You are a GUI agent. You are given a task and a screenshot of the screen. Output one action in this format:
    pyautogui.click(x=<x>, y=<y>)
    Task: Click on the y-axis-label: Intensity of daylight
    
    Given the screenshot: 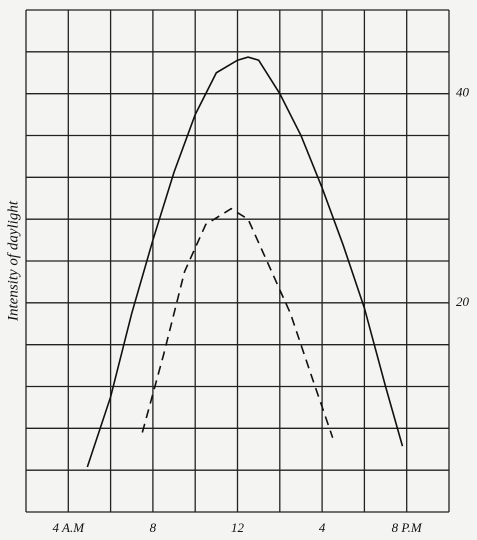 What is the action you would take?
    pyautogui.click(x=13, y=261)
    